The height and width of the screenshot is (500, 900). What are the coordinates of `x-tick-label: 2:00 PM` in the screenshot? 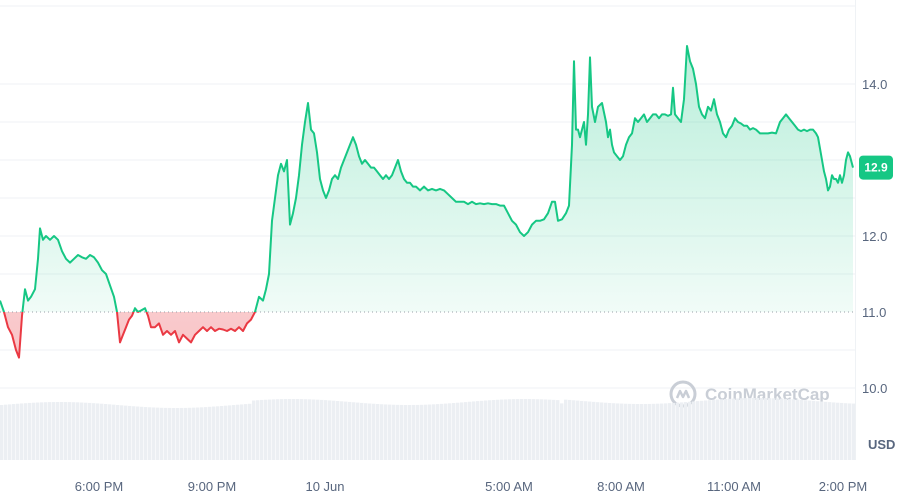 It's located at (843, 486).